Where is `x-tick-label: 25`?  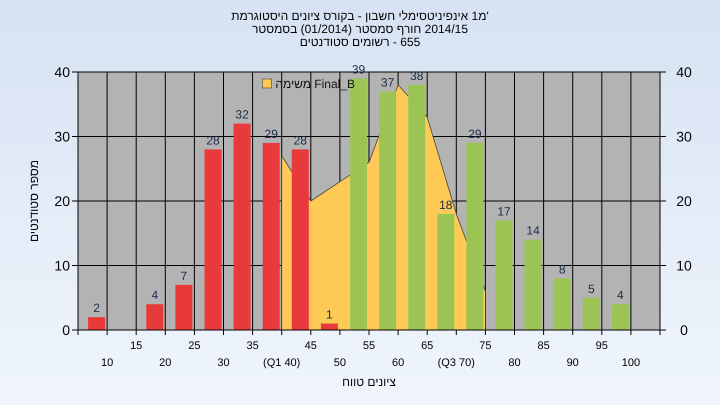
x-tick-label: 25 is located at coordinates (194, 346).